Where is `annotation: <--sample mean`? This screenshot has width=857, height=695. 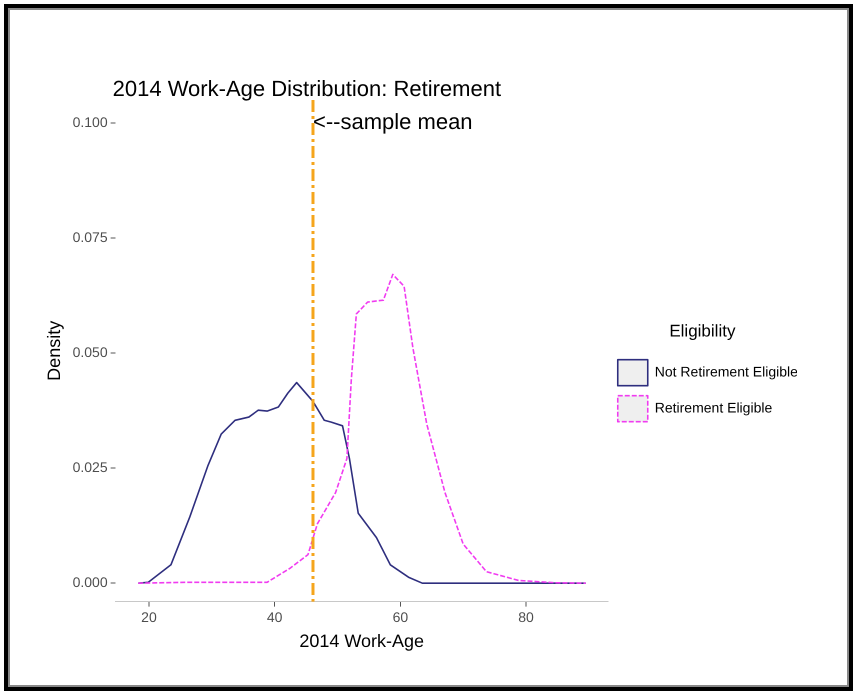 annotation: <--sample mean is located at coordinates (392, 121).